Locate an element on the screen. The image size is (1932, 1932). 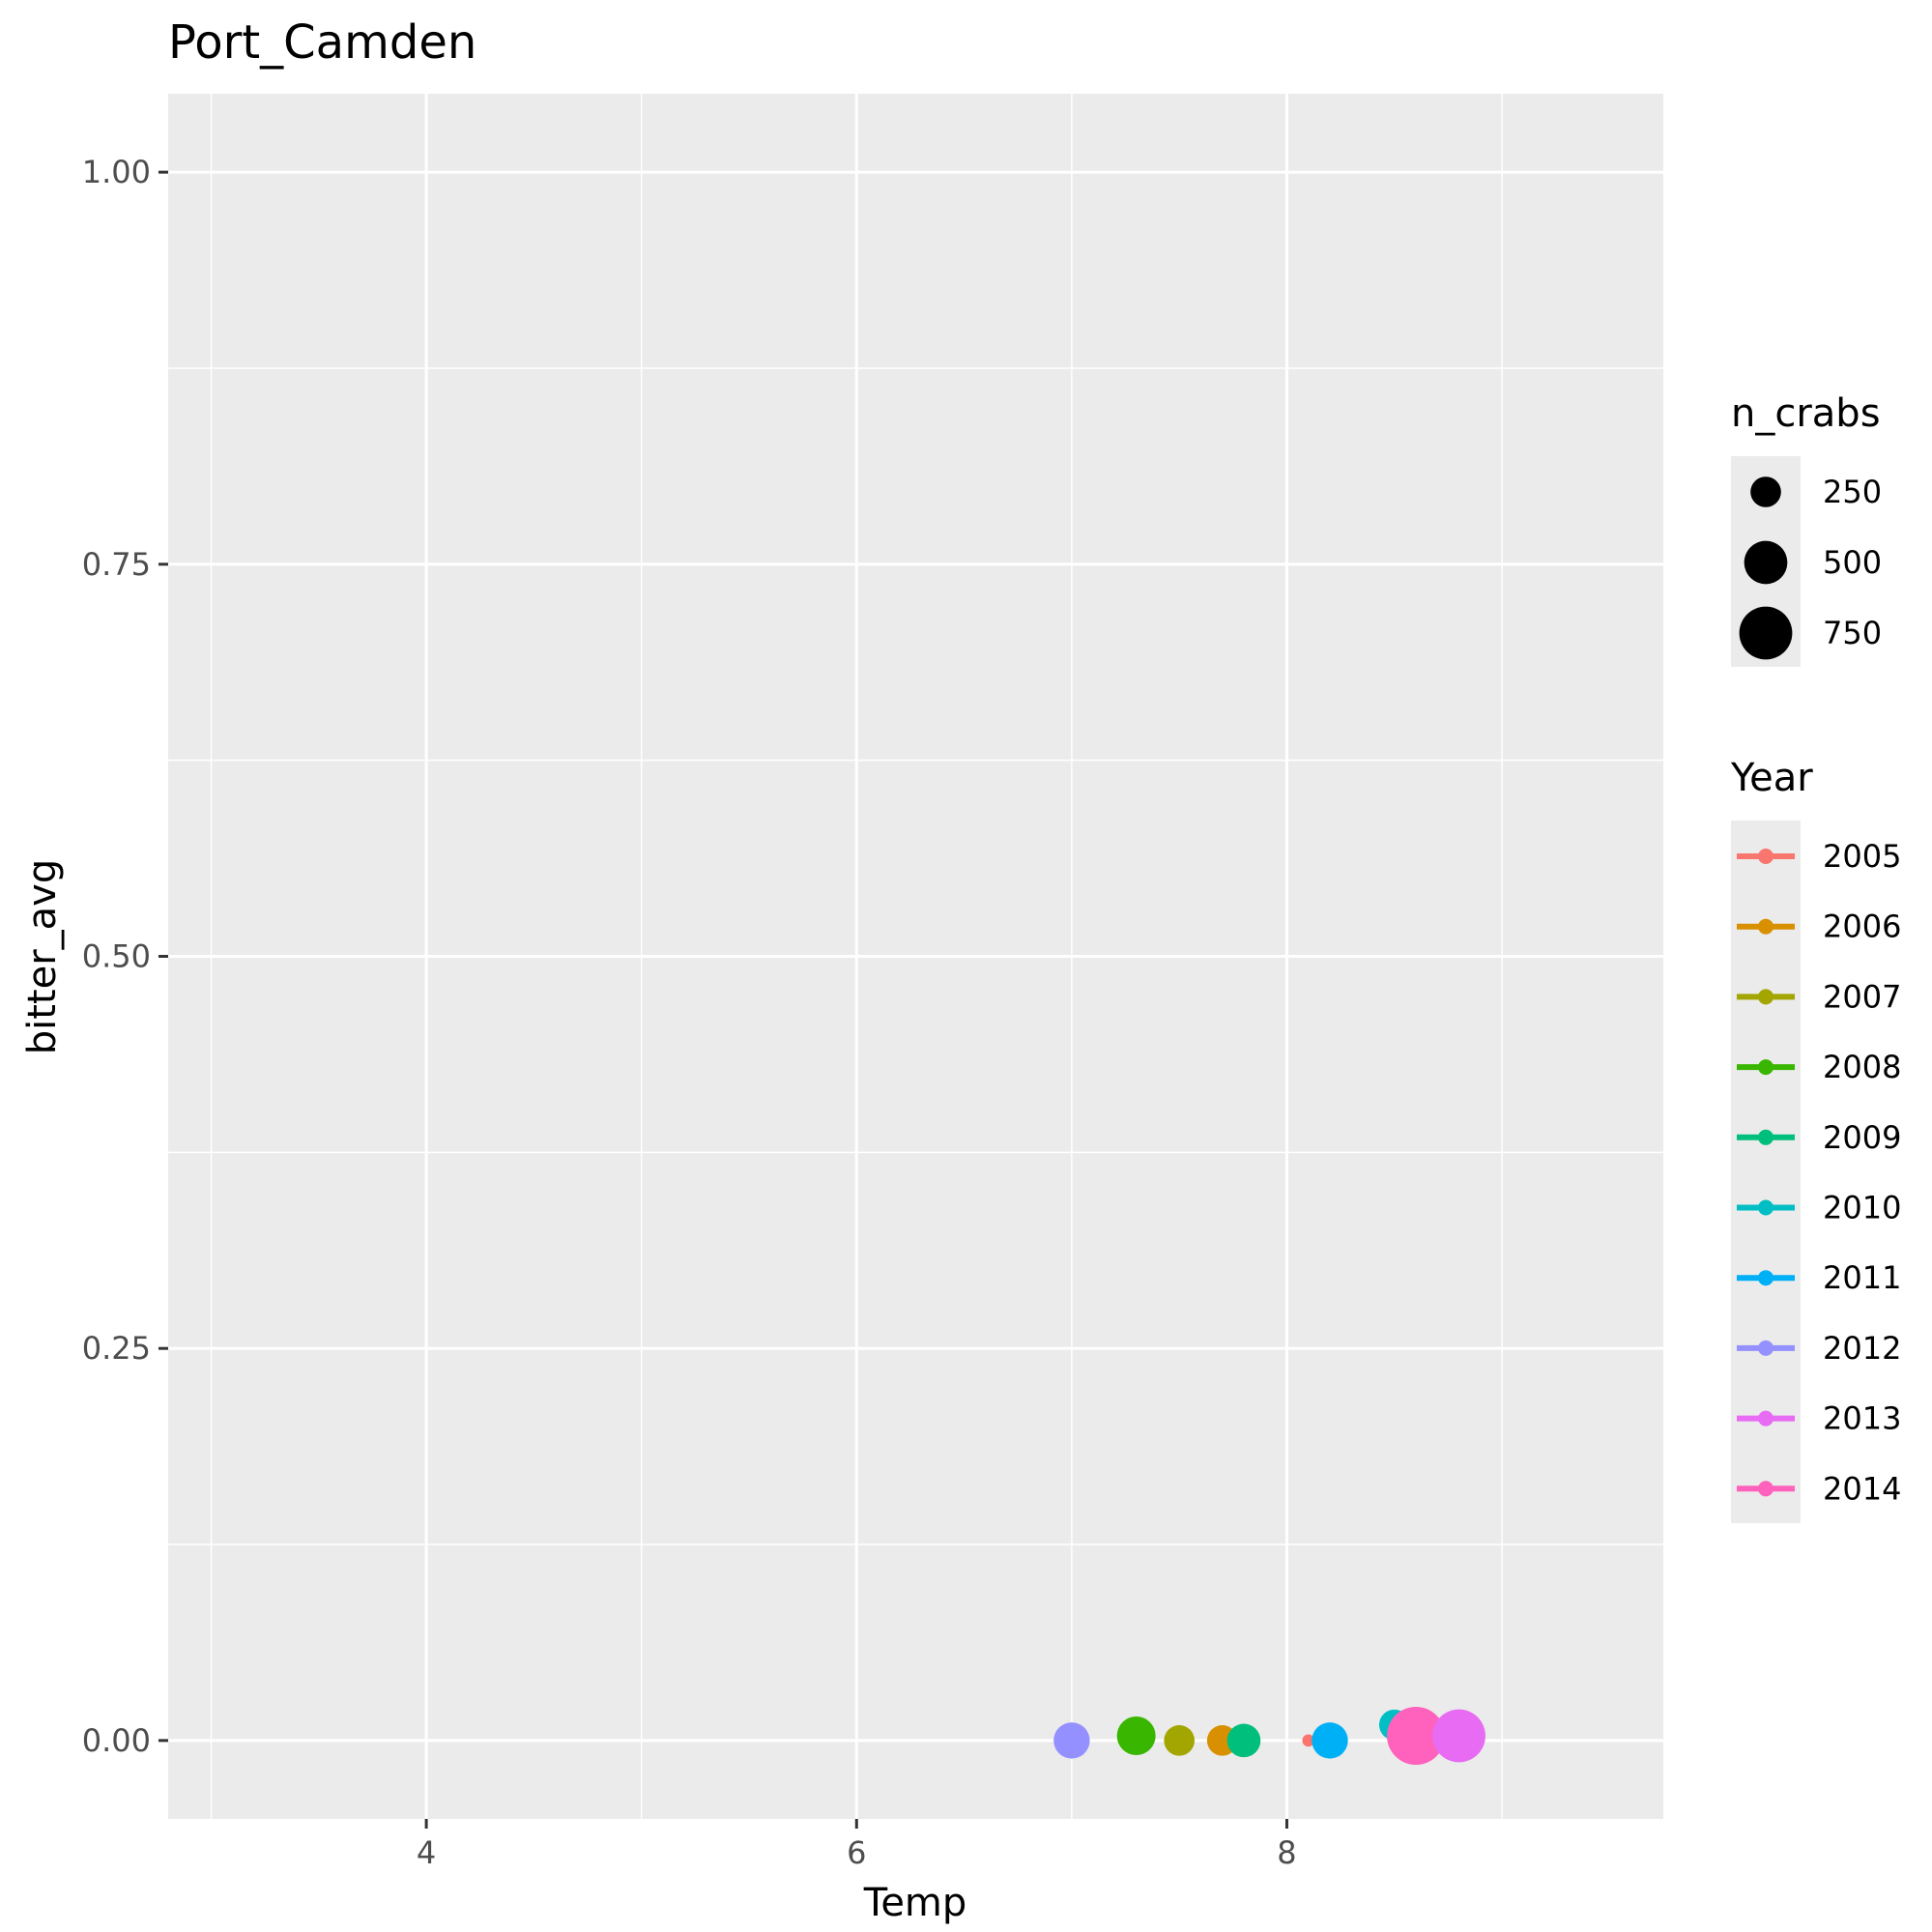
y-tick-label: 1.00 is located at coordinates (116, 172).